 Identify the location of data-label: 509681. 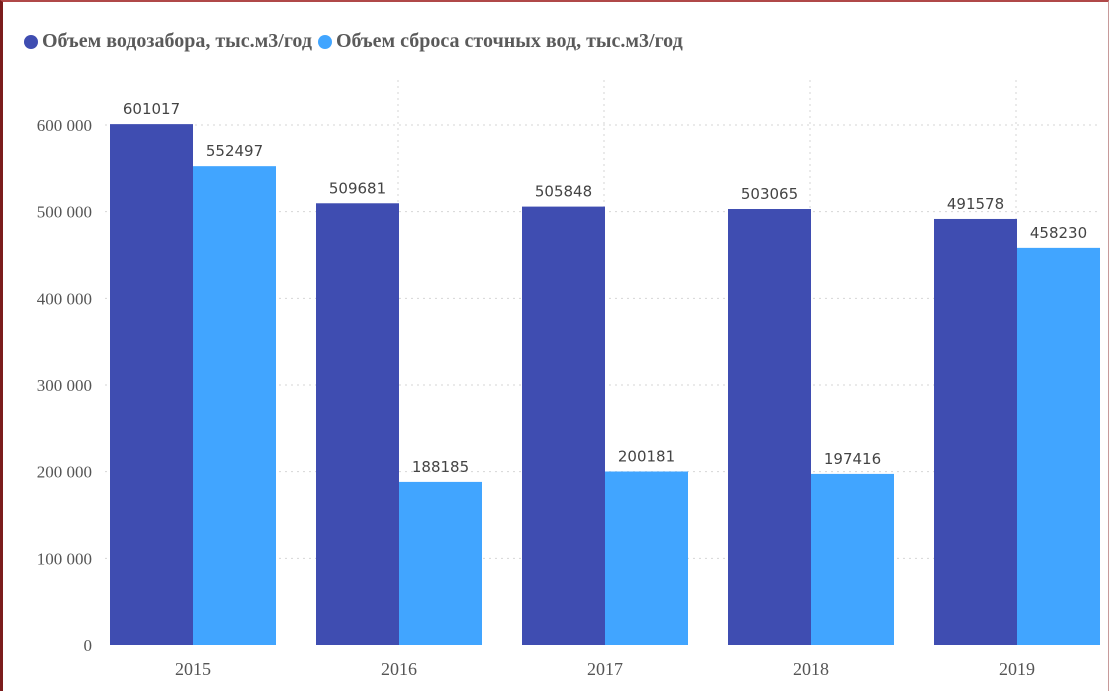
(357, 188).